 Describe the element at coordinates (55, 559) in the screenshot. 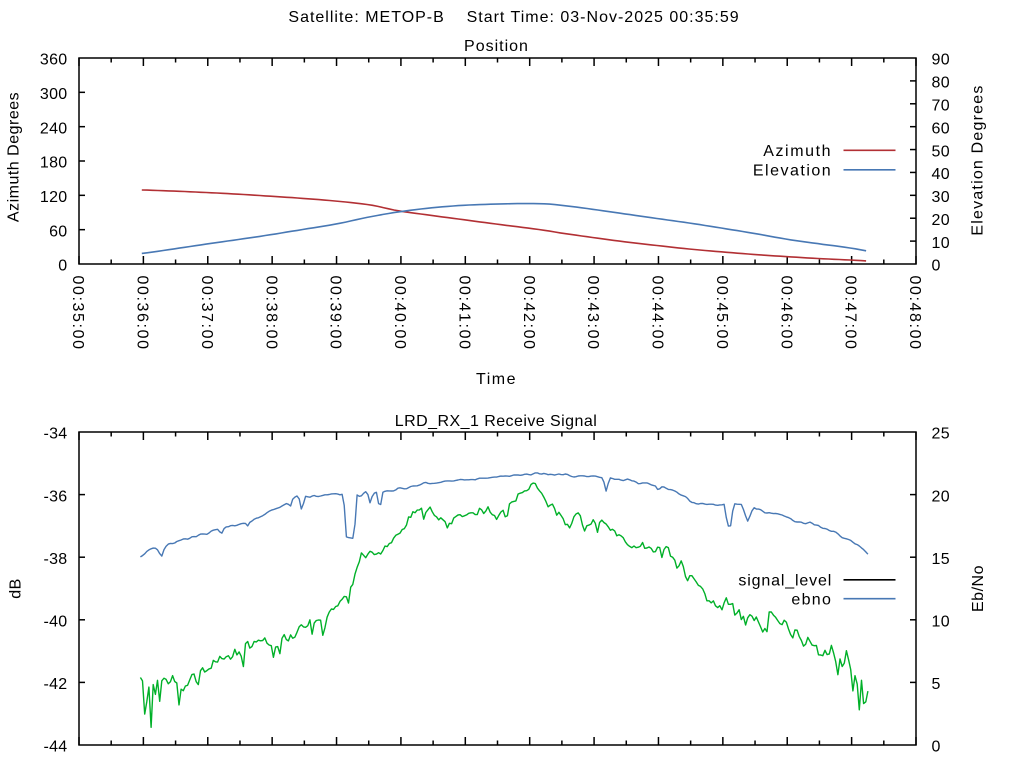

I see `svg-text: -38` at that location.